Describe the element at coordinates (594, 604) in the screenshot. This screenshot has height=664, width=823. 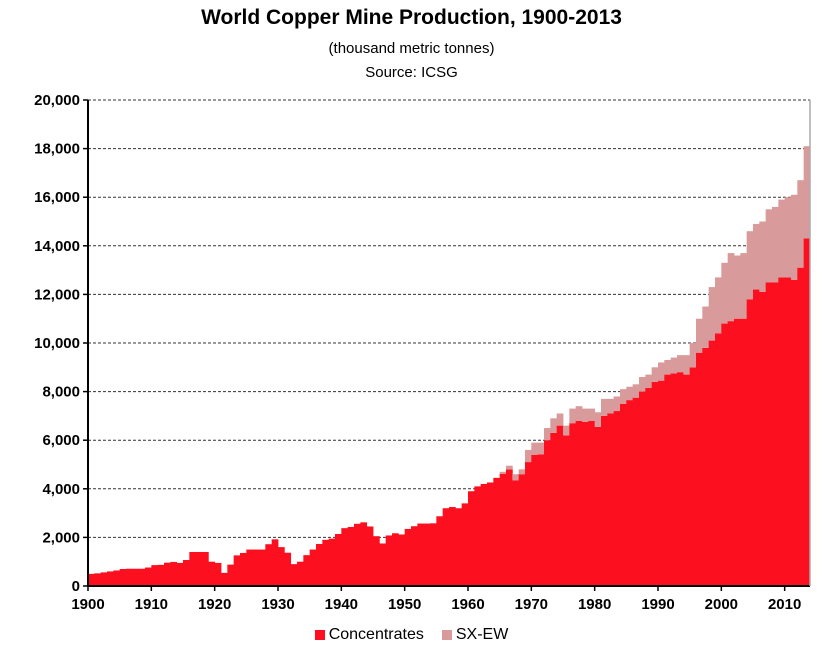
I see `x-tick-label: 1980` at that location.